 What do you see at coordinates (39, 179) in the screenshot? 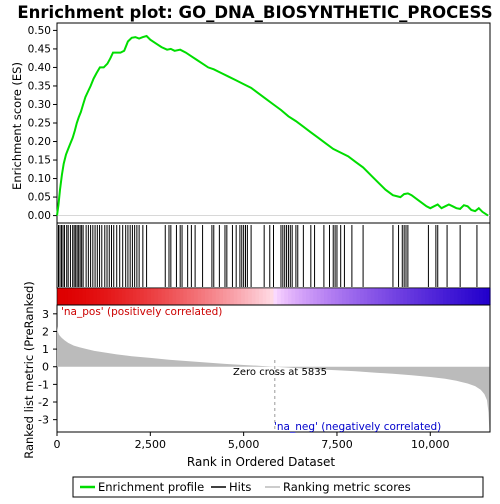
I see `es-y-tick-label: 0.10` at bounding box center [39, 179].